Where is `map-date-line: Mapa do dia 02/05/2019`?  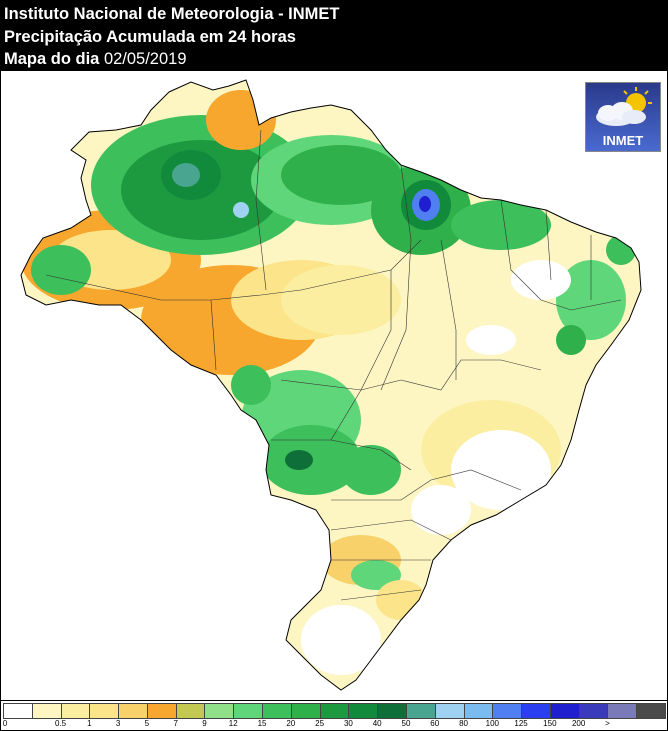 map-date-line: Mapa do dia 02/05/2019 is located at coordinates (95, 59).